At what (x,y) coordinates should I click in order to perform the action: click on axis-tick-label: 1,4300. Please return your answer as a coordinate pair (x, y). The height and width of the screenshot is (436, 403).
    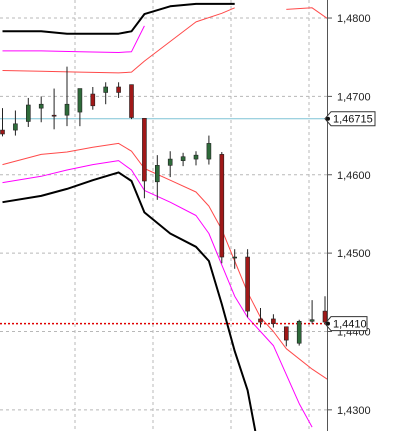
    Looking at the image, I should click on (354, 411).